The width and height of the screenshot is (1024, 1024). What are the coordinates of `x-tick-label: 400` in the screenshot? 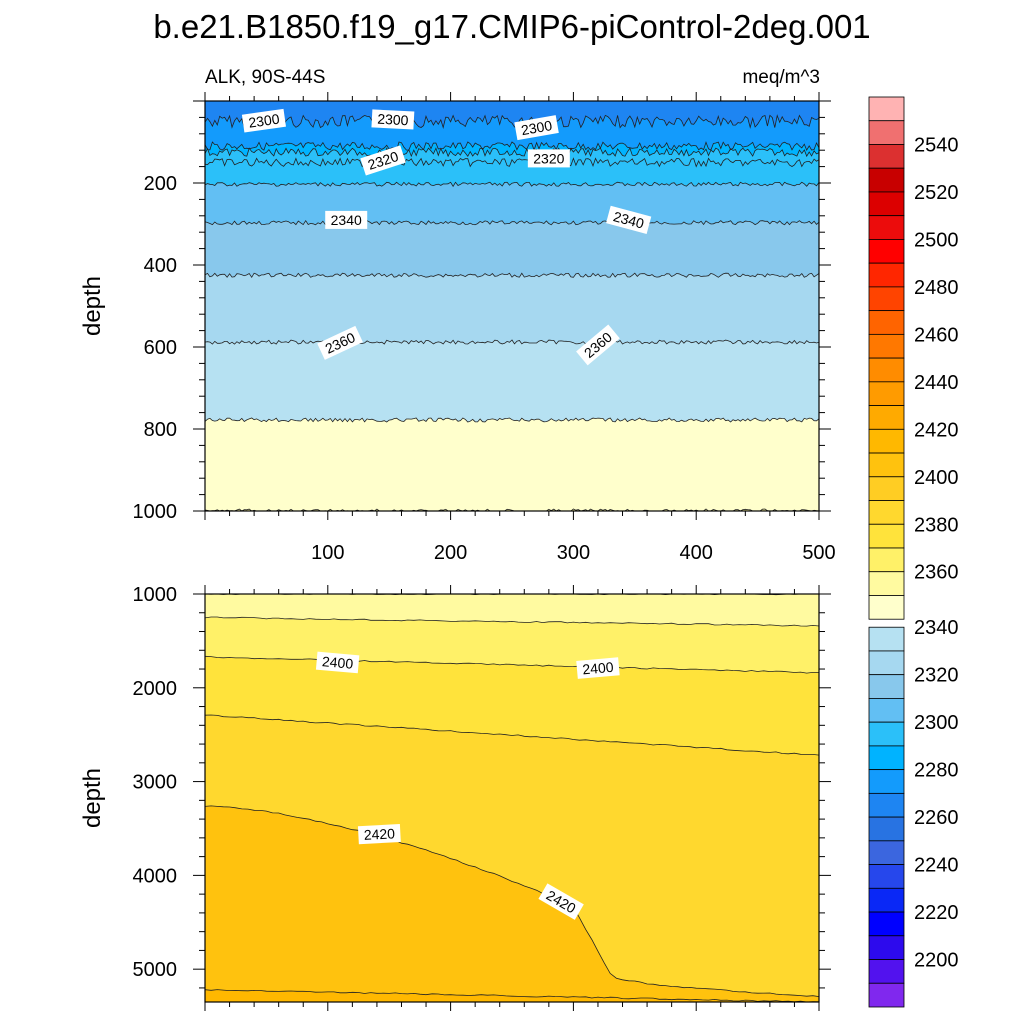 It's located at (696, 553).